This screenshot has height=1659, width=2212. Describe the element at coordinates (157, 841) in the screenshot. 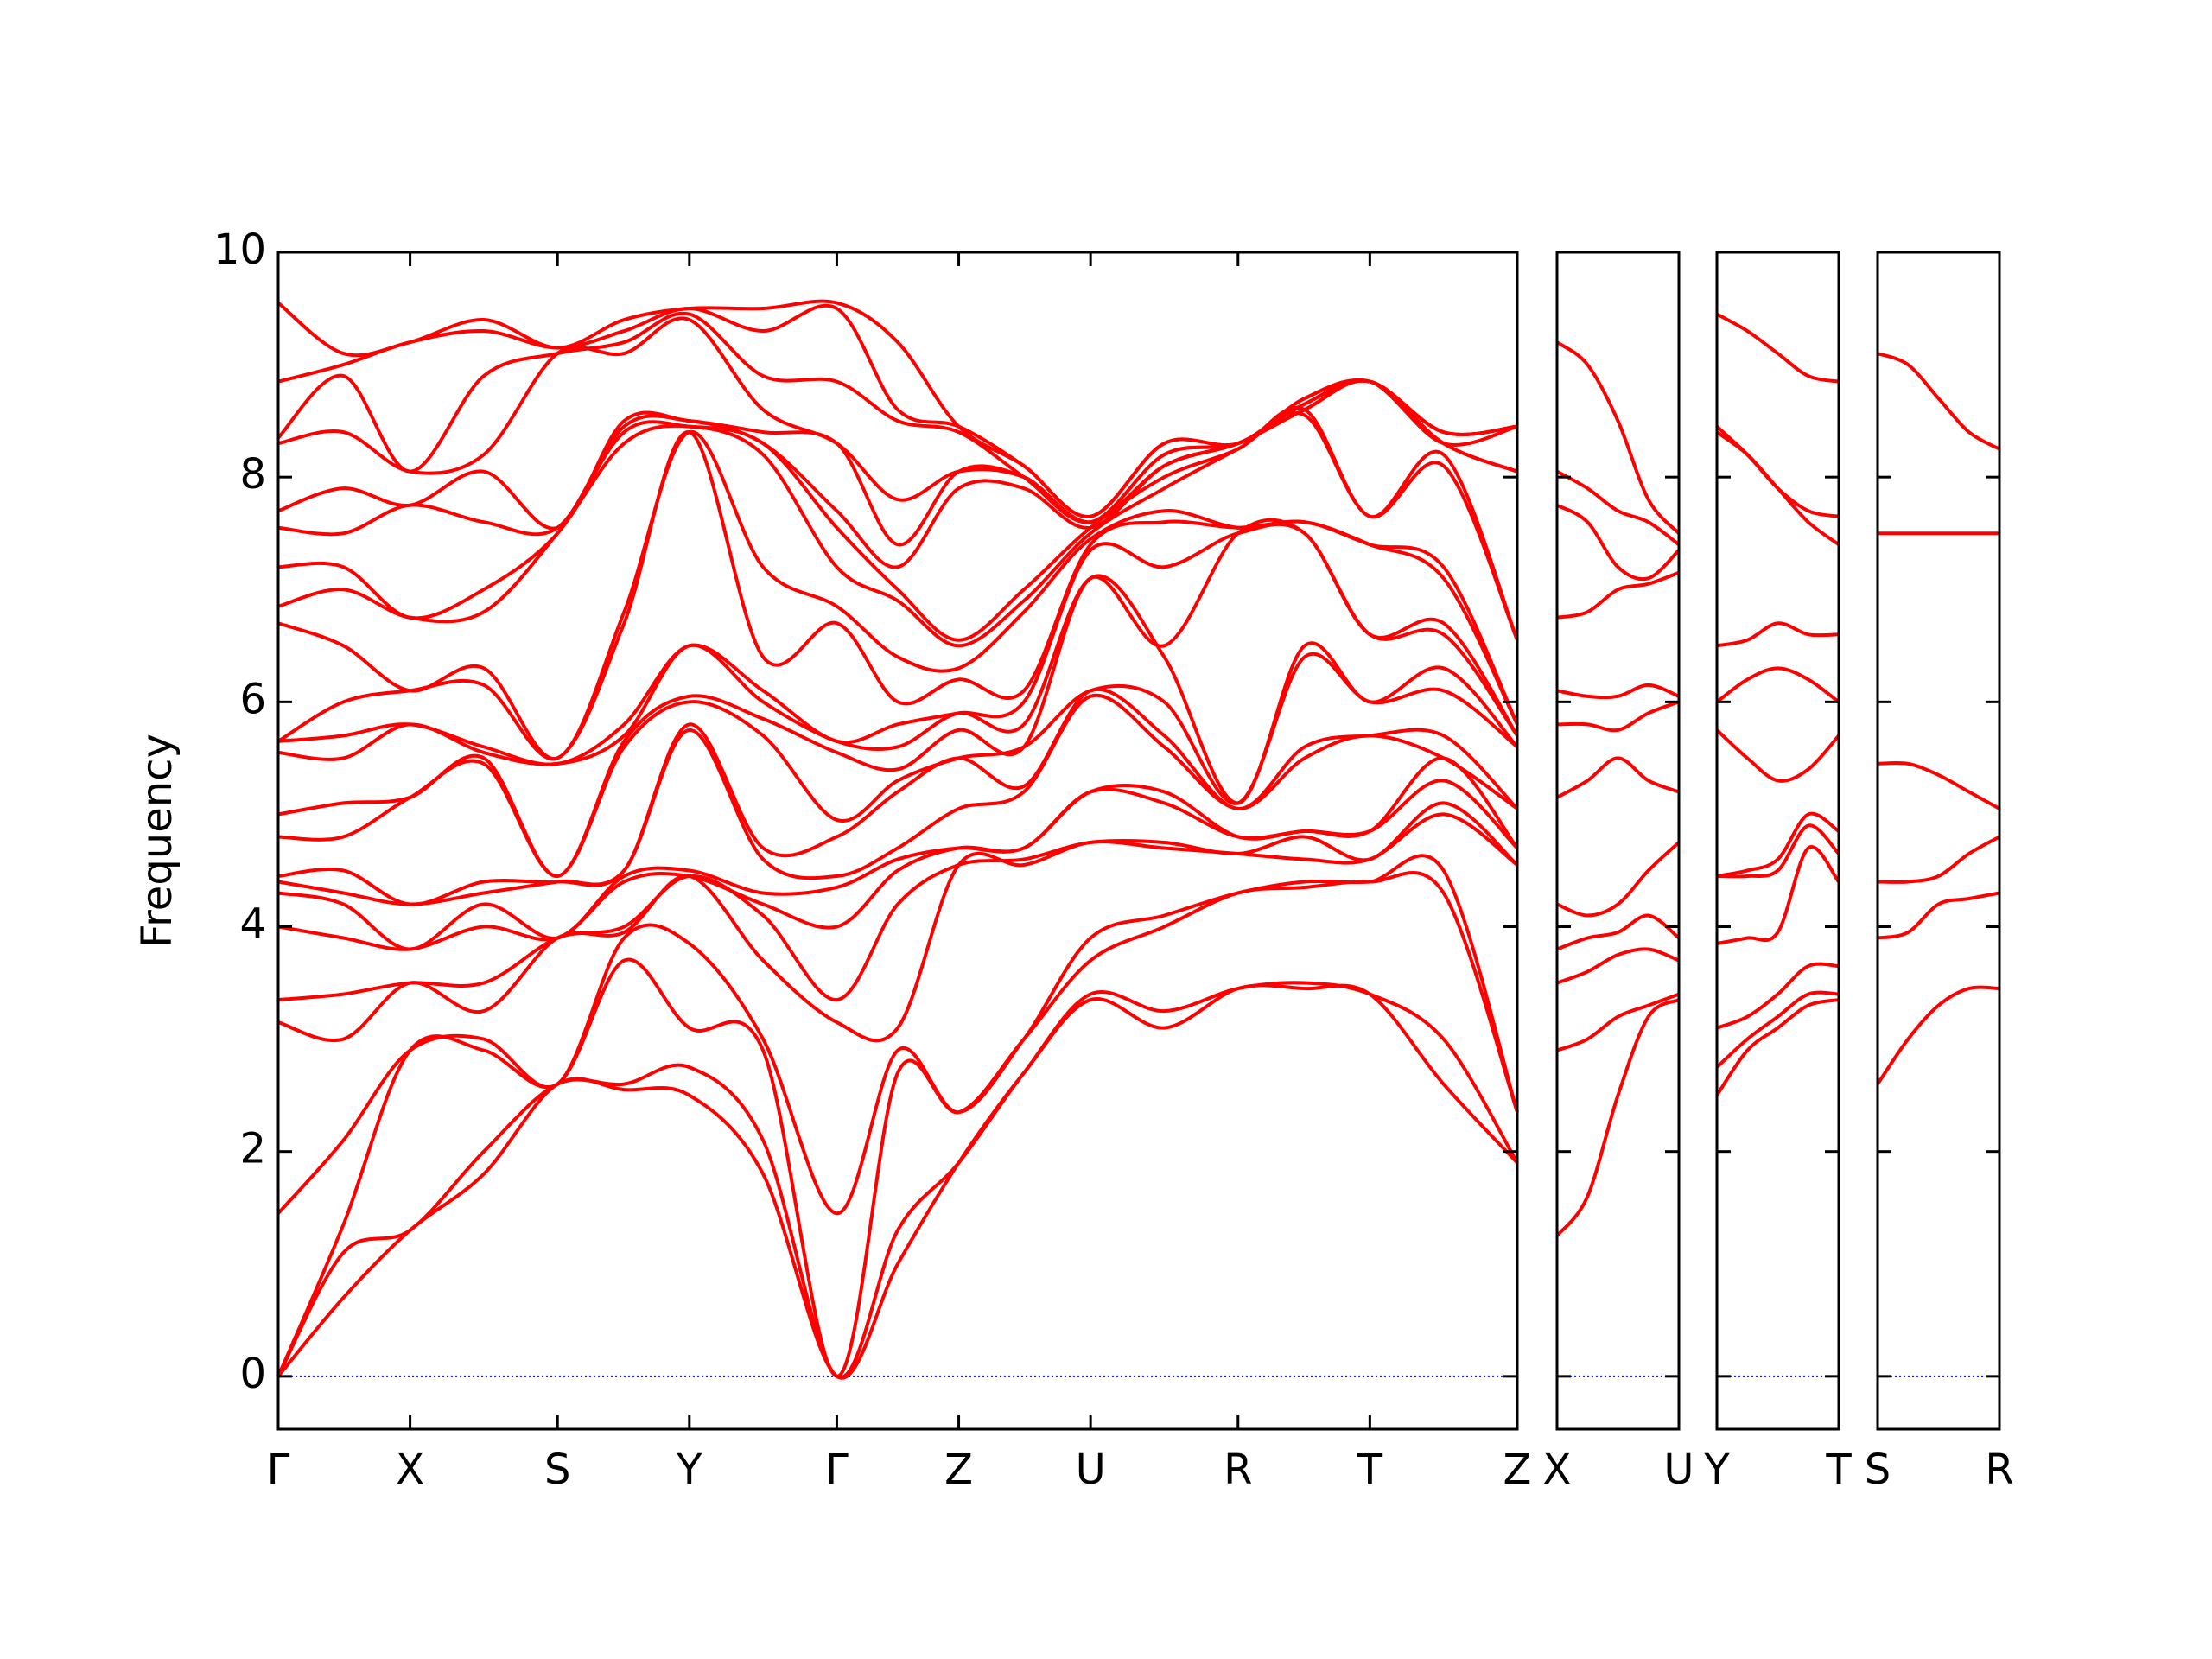

I see `y-axis-label: Frequency` at that location.